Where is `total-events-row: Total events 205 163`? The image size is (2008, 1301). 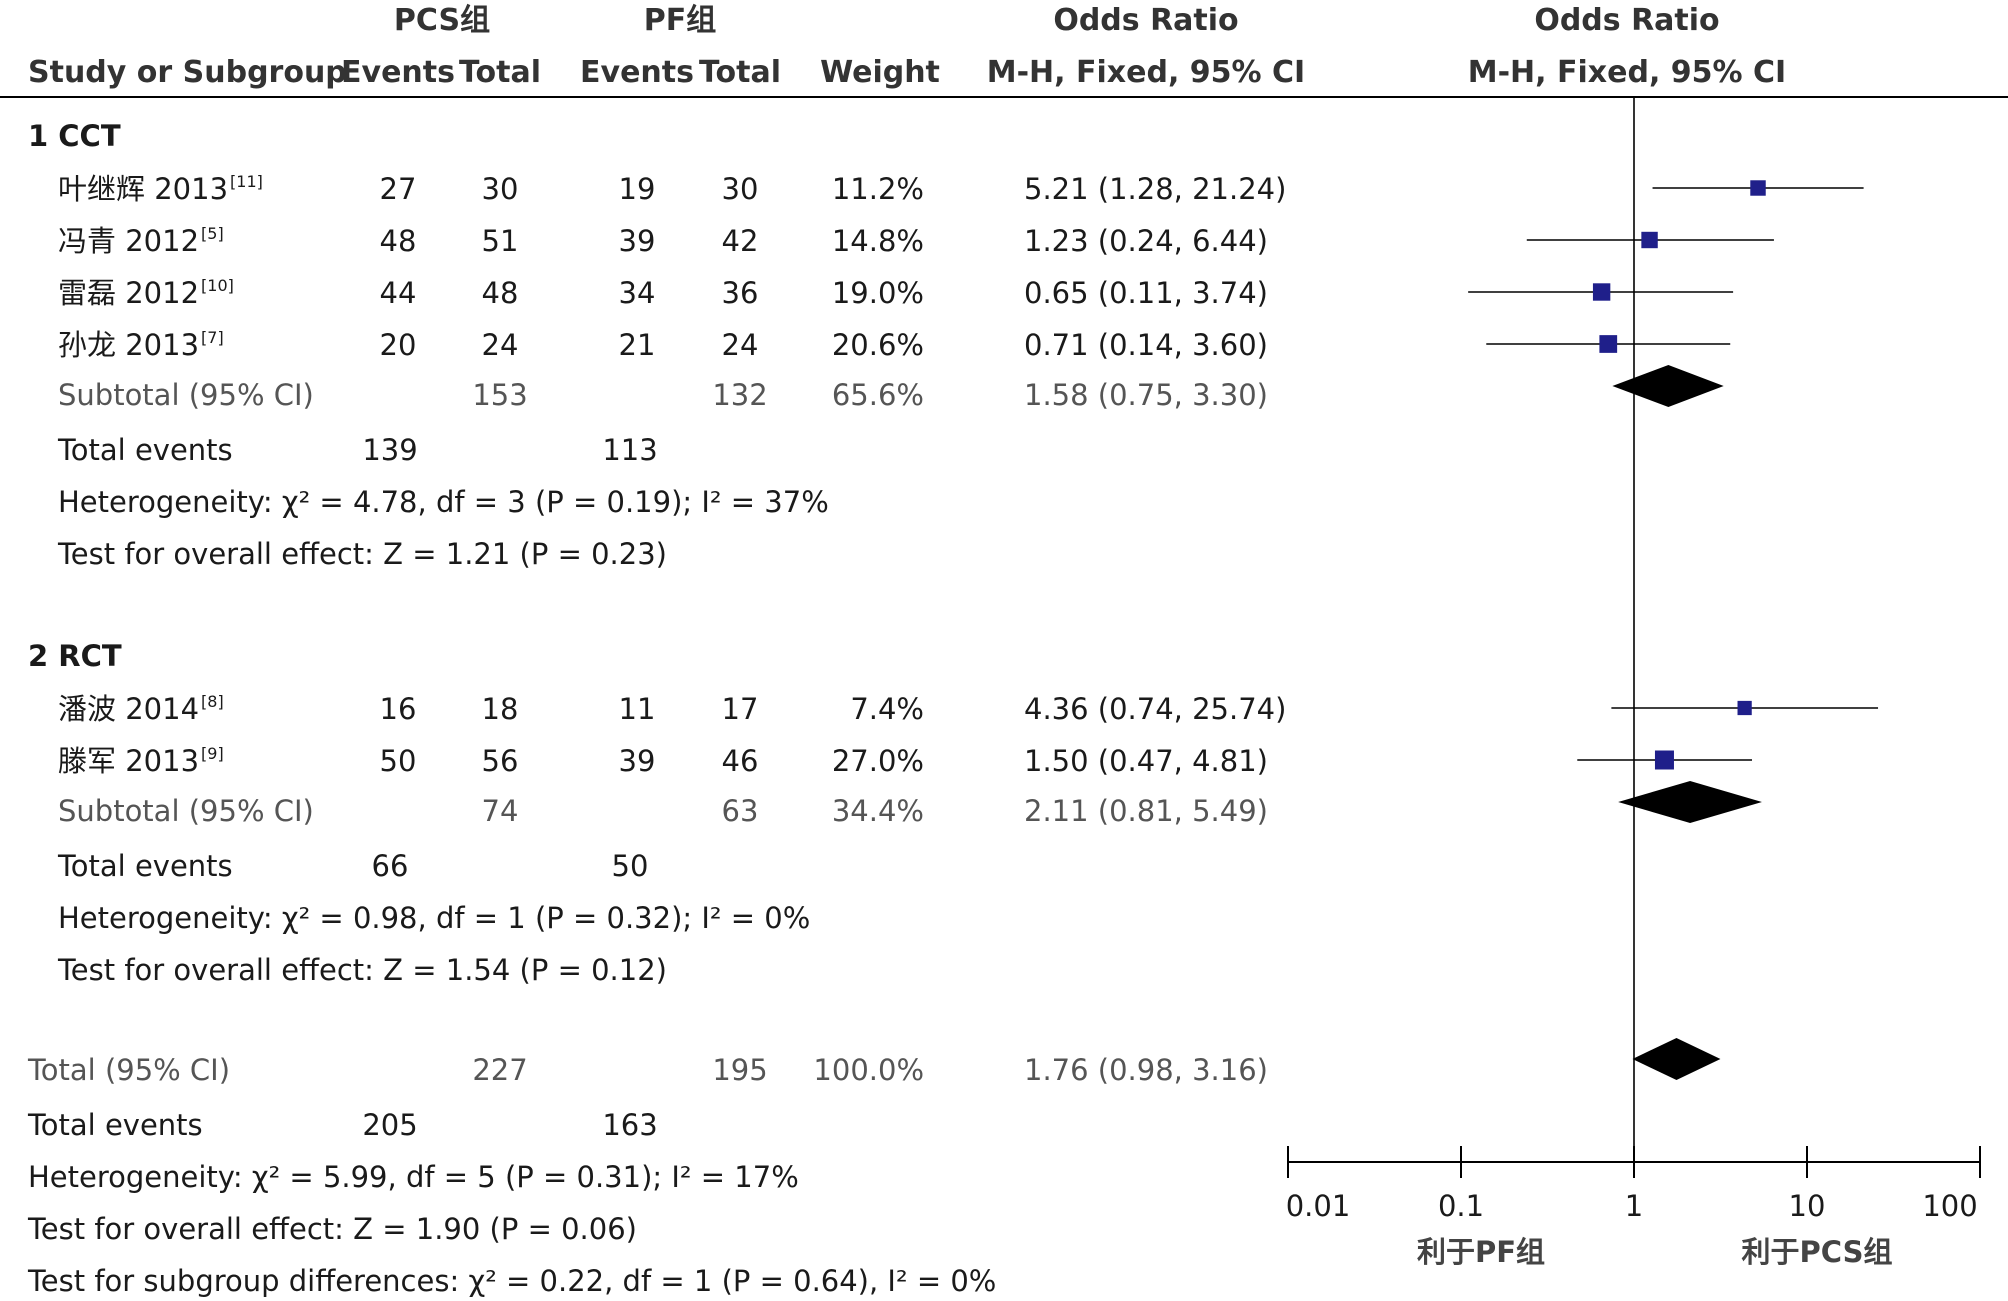
total-events-row: Total events 205 163 is located at coordinates (342, 1125).